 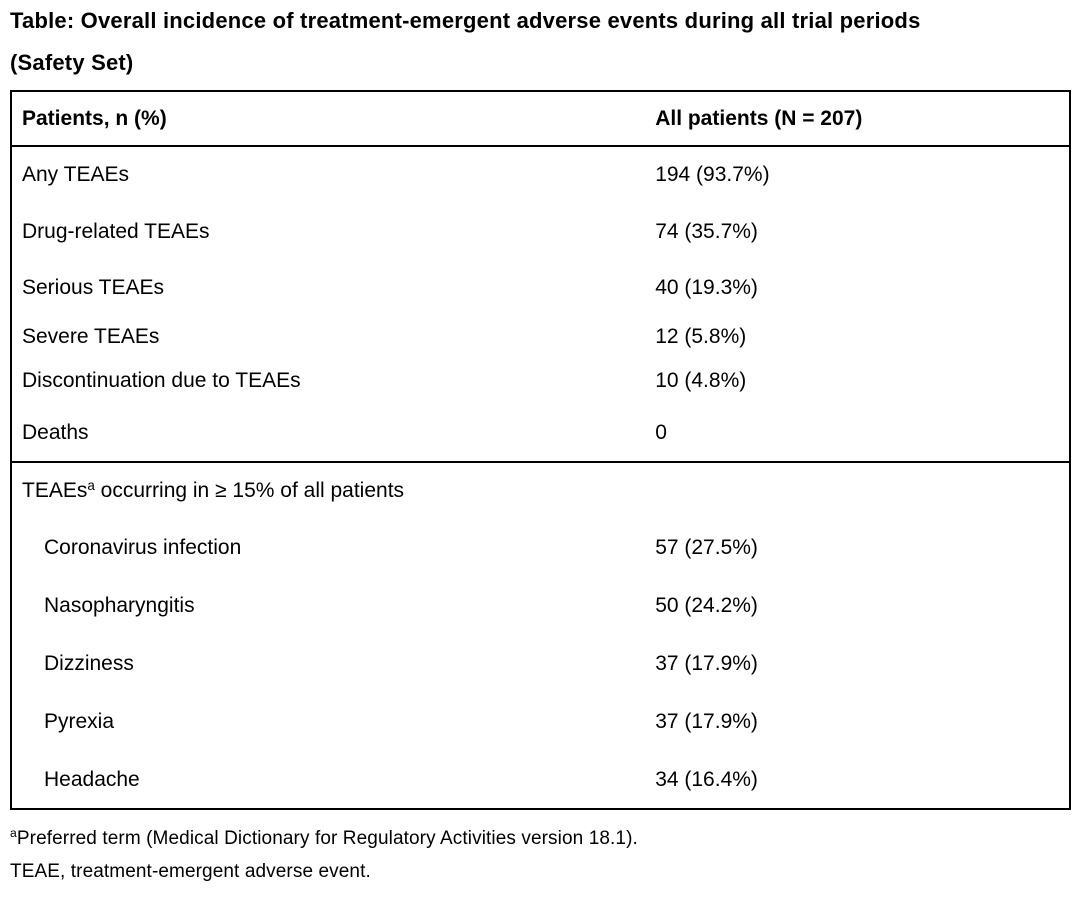 I want to click on table-row-any-teaes: Any TEAEs 194 (93.7%), so click(x=540, y=174).